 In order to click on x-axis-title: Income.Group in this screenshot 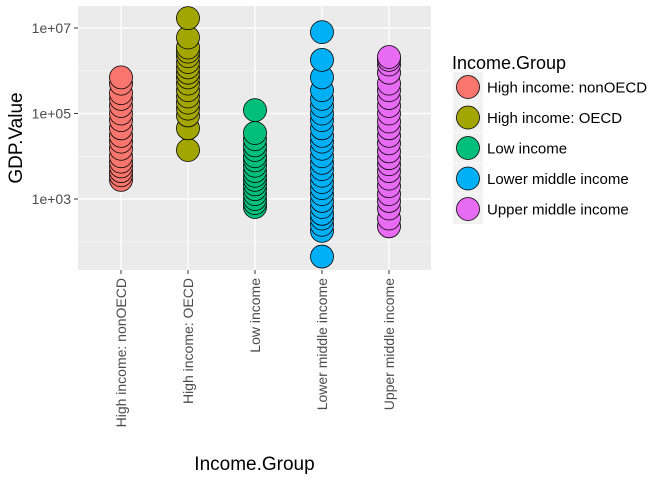, I will do `click(254, 464)`.